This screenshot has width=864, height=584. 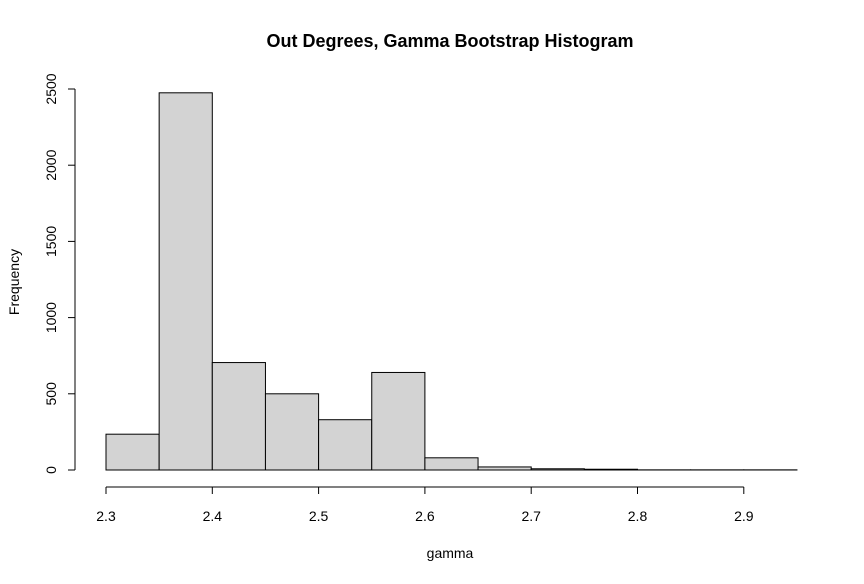 I want to click on chart-title: Out Degrees, Gamma Bootstrap Histogram, so click(x=449, y=41).